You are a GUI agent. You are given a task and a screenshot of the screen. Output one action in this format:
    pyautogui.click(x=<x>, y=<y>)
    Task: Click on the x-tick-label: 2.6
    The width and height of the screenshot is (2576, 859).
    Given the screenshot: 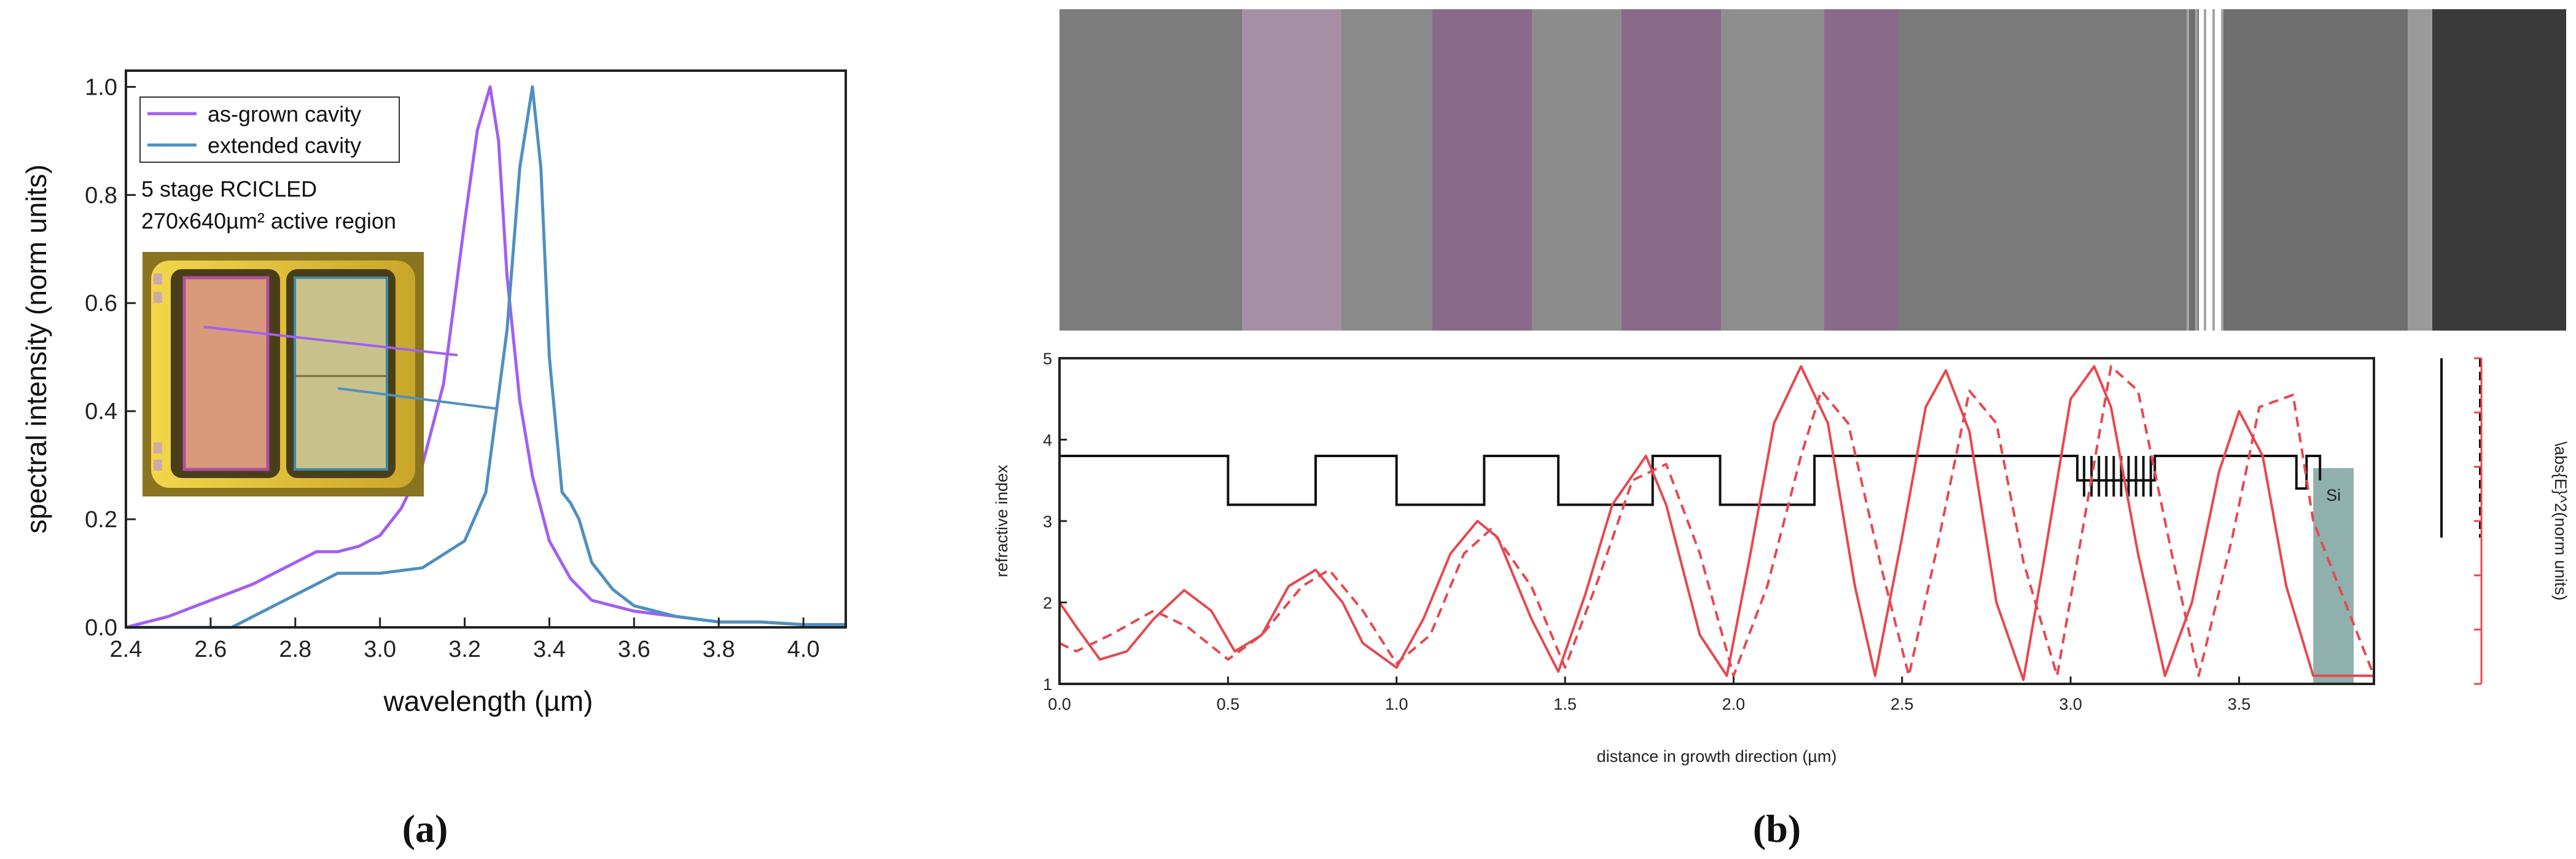 What is the action you would take?
    pyautogui.click(x=210, y=650)
    